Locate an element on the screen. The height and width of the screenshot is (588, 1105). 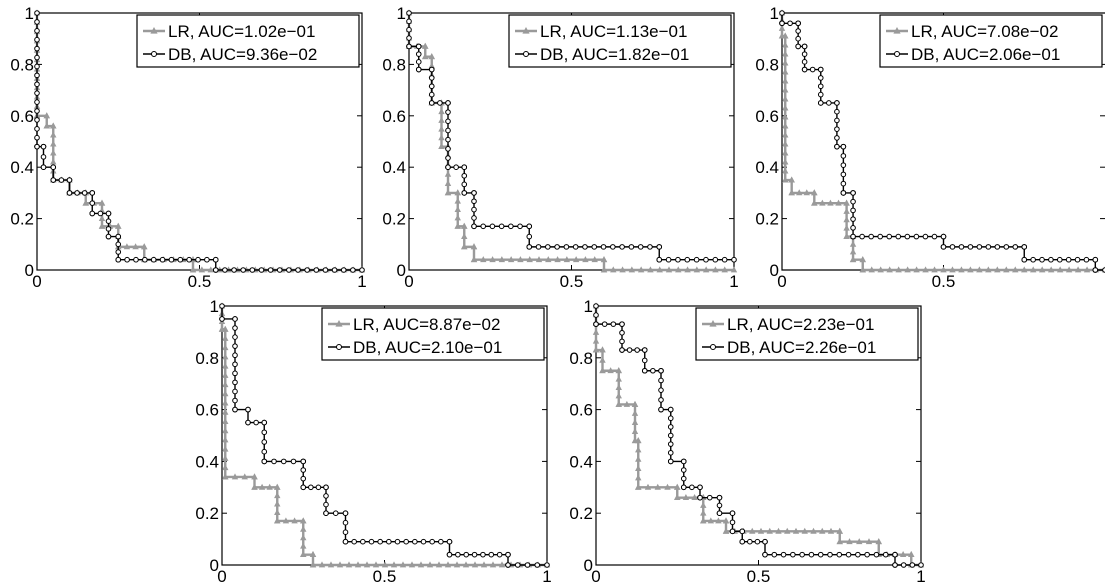
y-tick-label: 0.6 is located at coordinates (581, 410).